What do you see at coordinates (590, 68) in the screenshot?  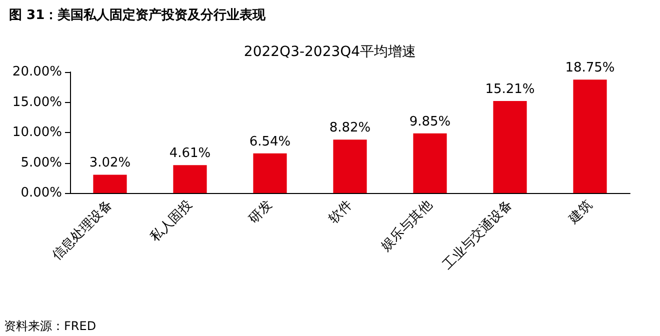 I see `data-label: 18.75%` at bounding box center [590, 68].